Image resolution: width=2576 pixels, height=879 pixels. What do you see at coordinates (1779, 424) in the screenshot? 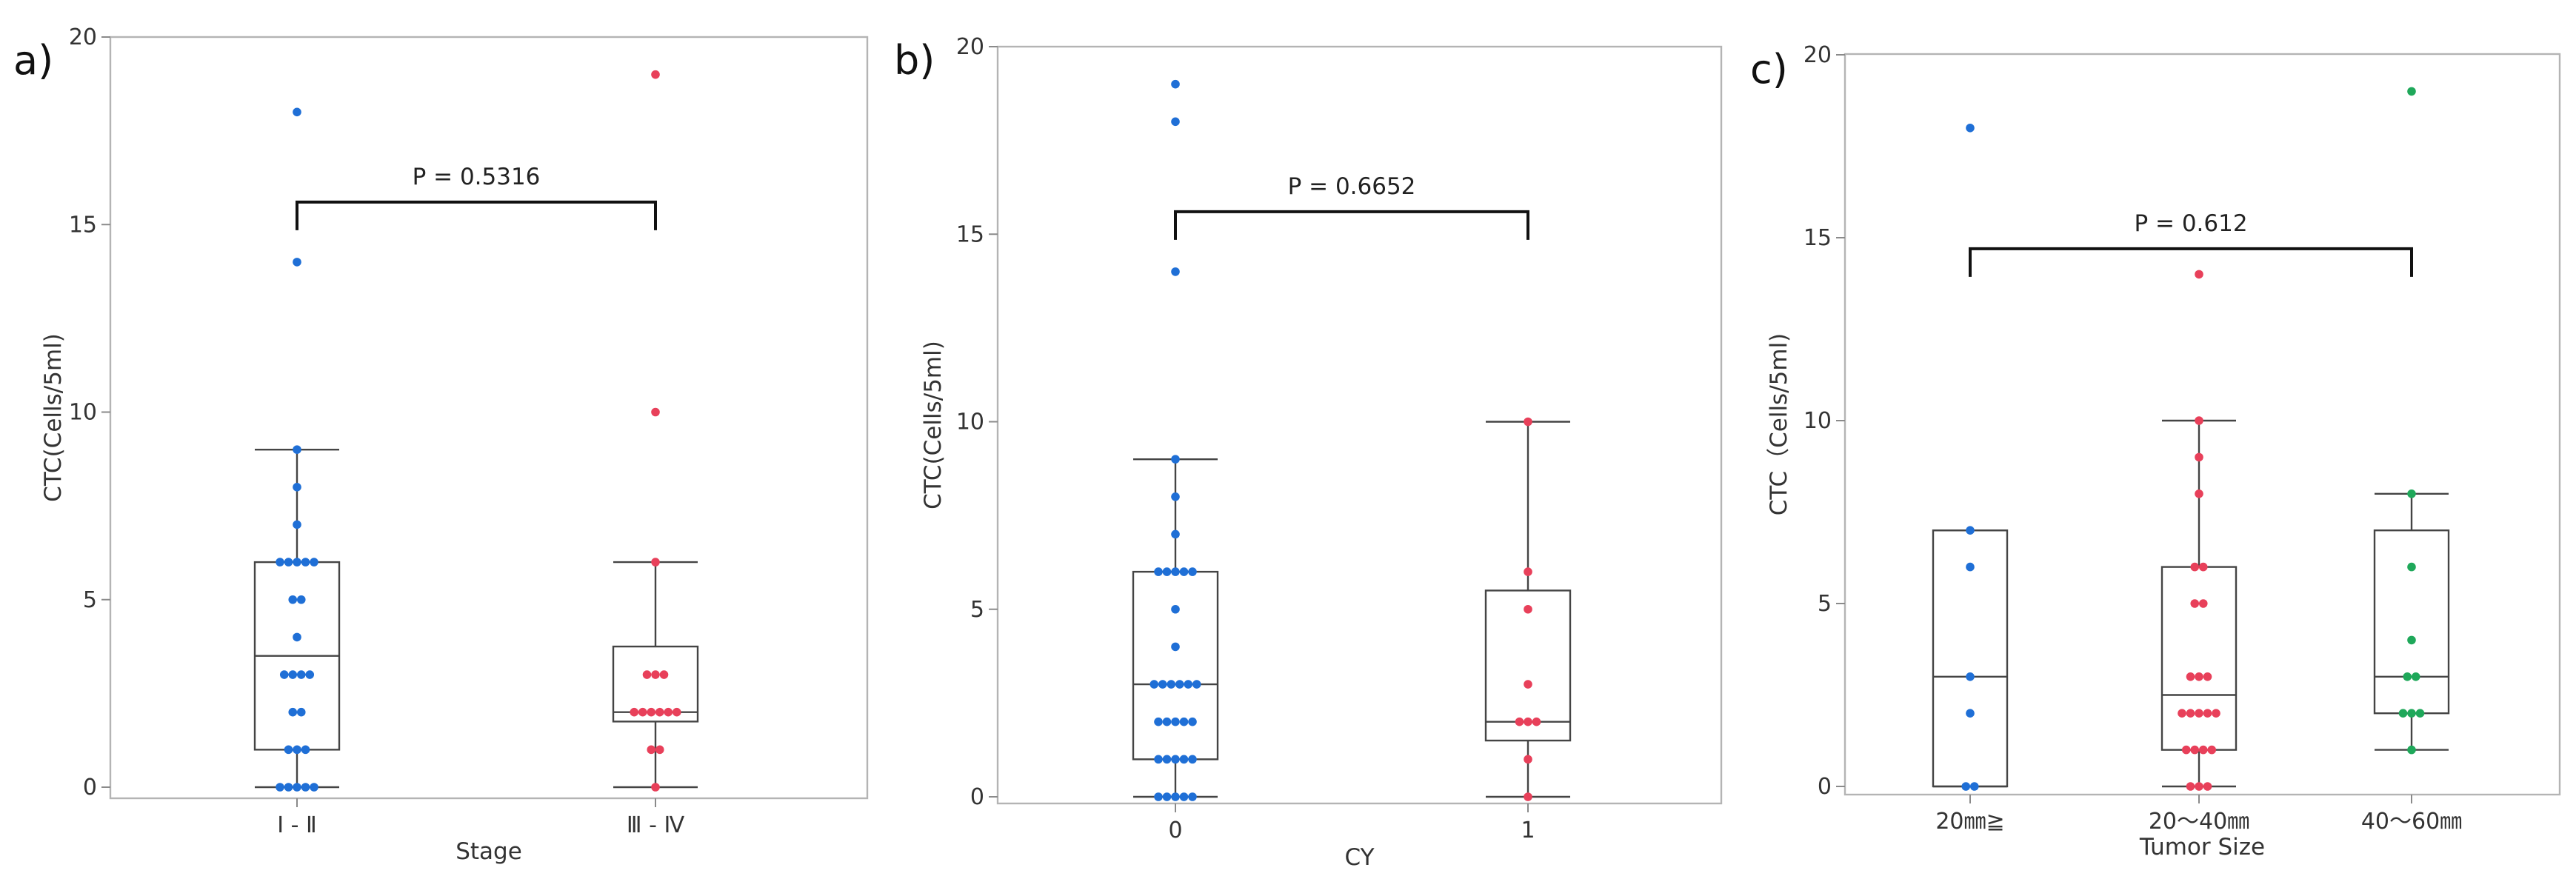
I see `y-axis-title: CTC（Cells/5ml)` at bounding box center [1779, 424].